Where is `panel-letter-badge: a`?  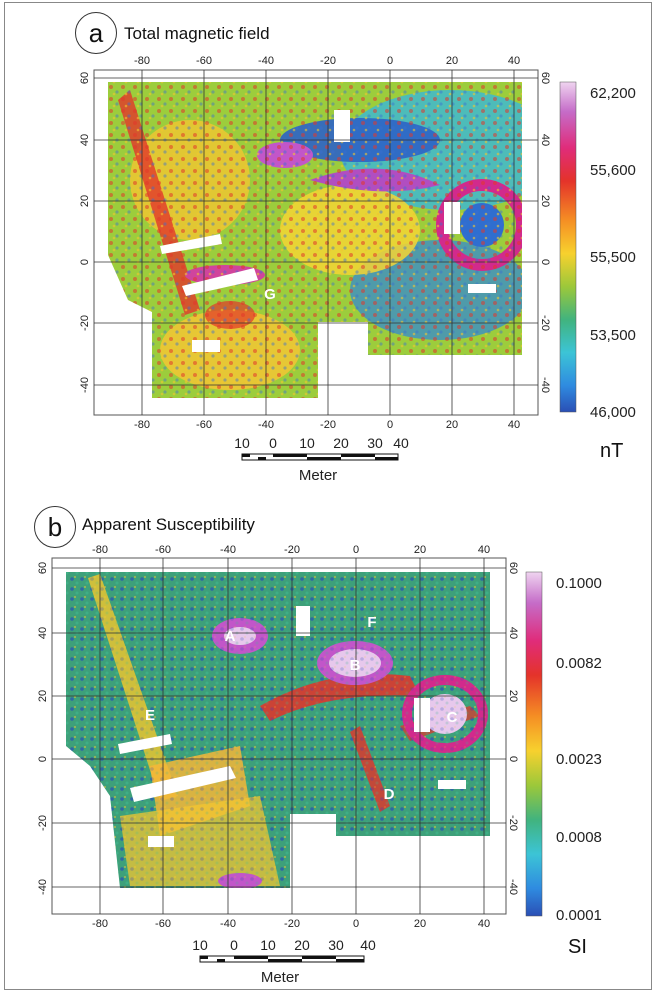
panel-letter-badge: a is located at coordinates (96, 33).